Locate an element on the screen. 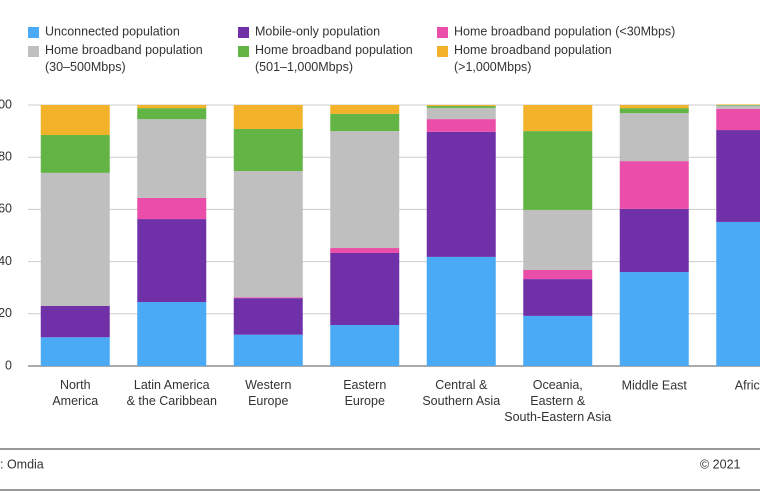 The height and width of the screenshot is (494, 760). legend-label: Home broadband population (>1,000Mbps) is located at coordinates (533, 58).